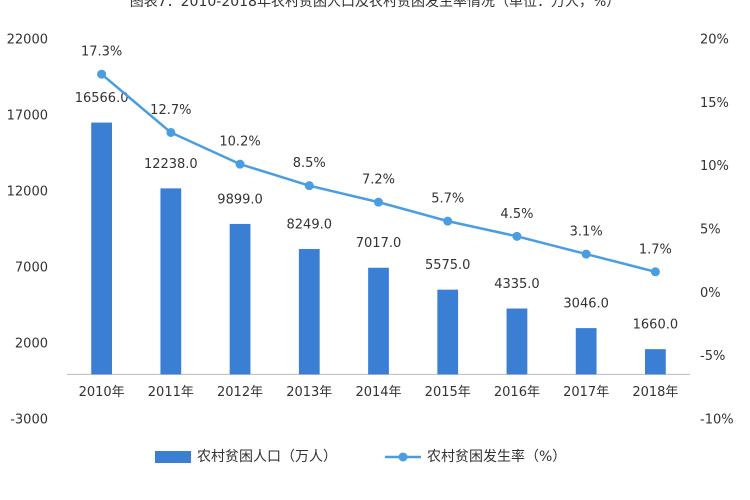 Image resolution: width=750 pixels, height=500 pixels. What do you see at coordinates (170, 110) in the screenshot?
I see `line-value-label: 12.7%` at bounding box center [170, 110].